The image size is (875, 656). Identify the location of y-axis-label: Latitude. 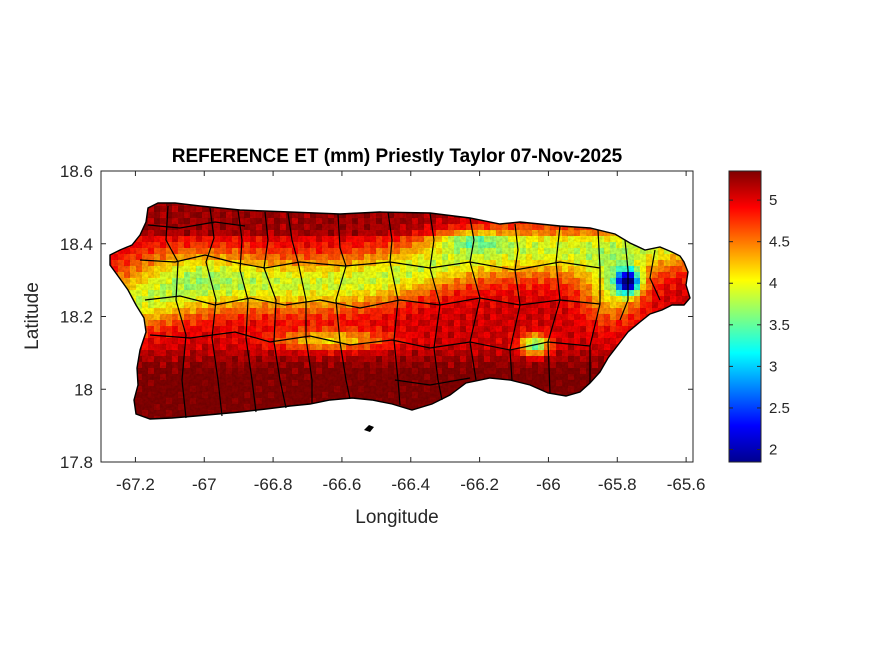
(32, 316).